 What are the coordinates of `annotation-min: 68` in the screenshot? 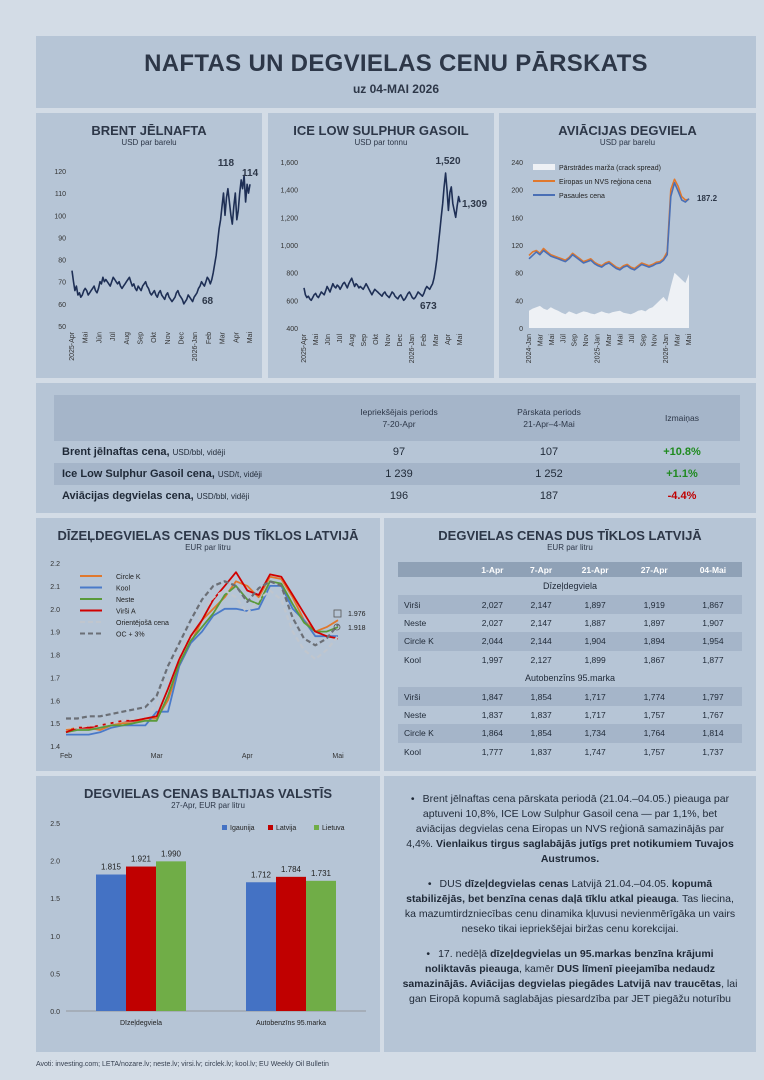 It's located at (208, 301).